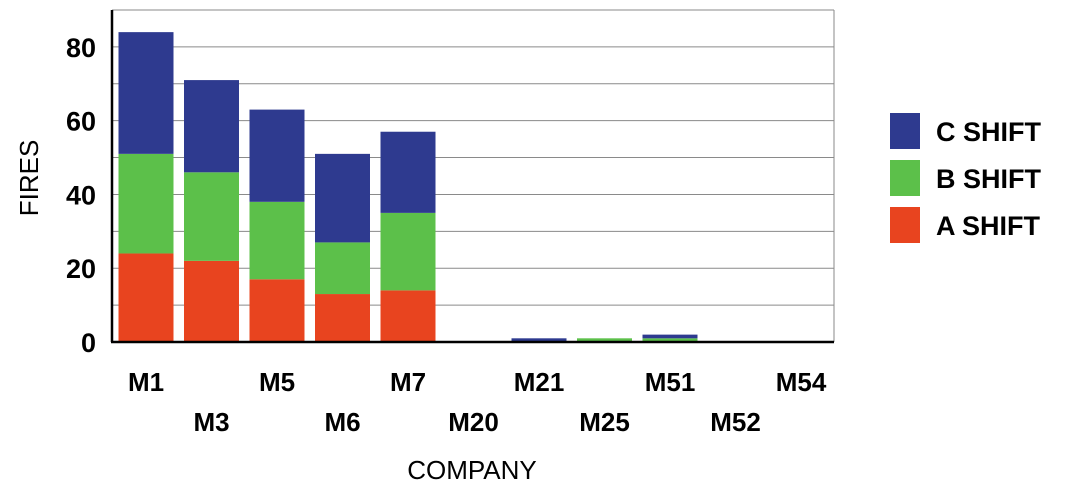 The height and width of the screenshot is (492, 1071). I want to click on y-tick-label-20: 20, so click(81, 269).